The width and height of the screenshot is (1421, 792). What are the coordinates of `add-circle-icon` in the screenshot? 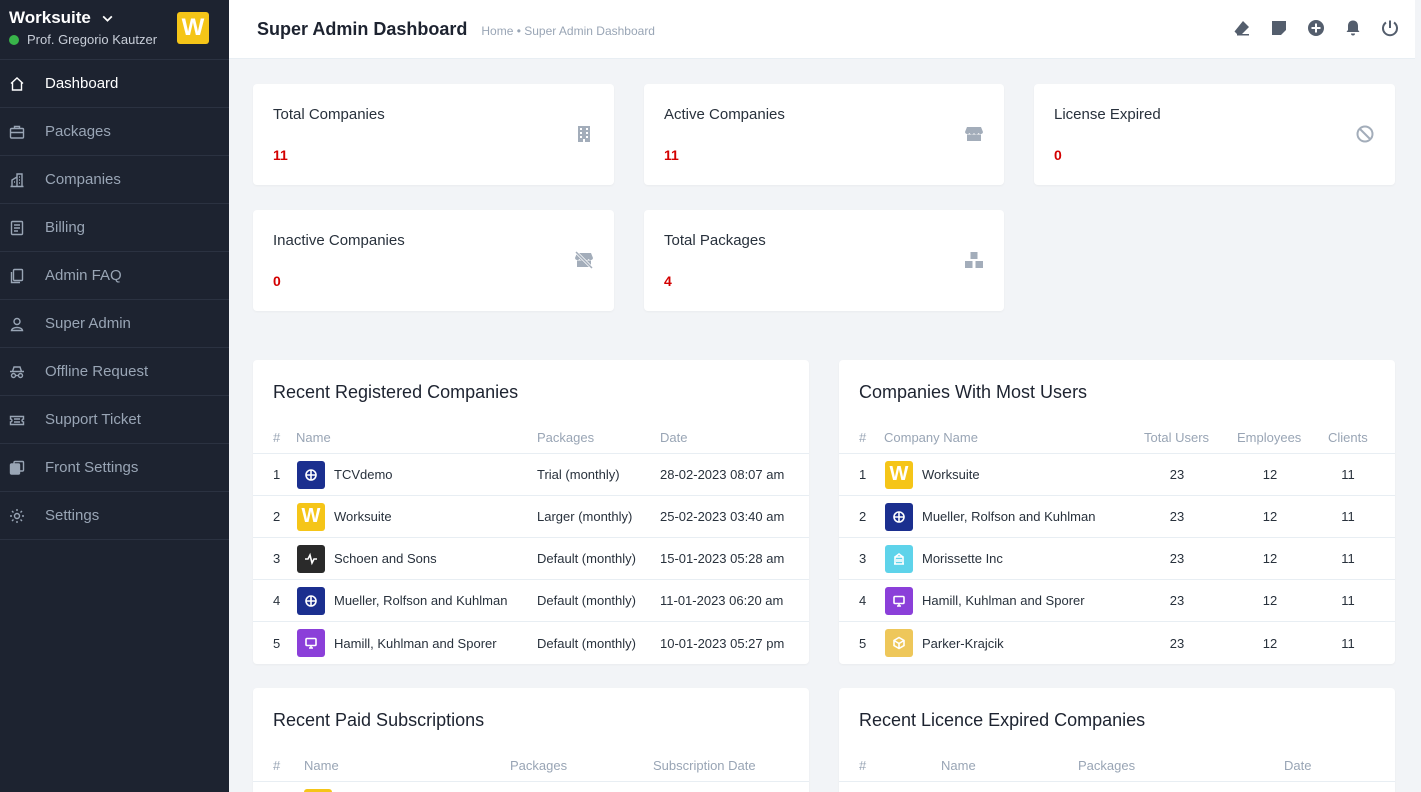 It's located at (1316, 28).